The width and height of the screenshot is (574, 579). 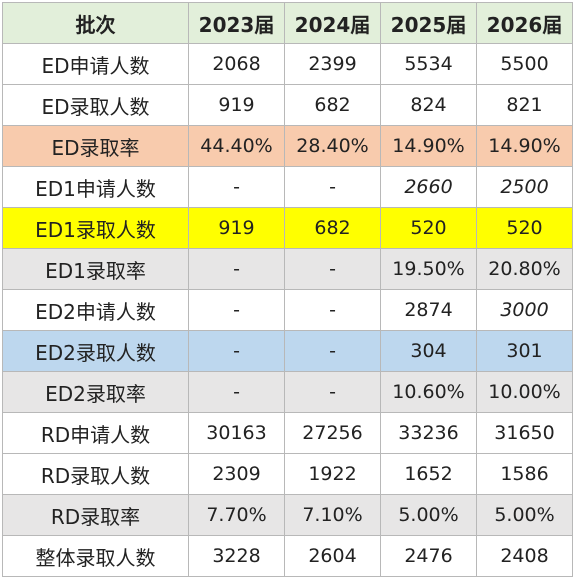 I want to click on row-label: RD申请人数, so click(x=95, y=433).